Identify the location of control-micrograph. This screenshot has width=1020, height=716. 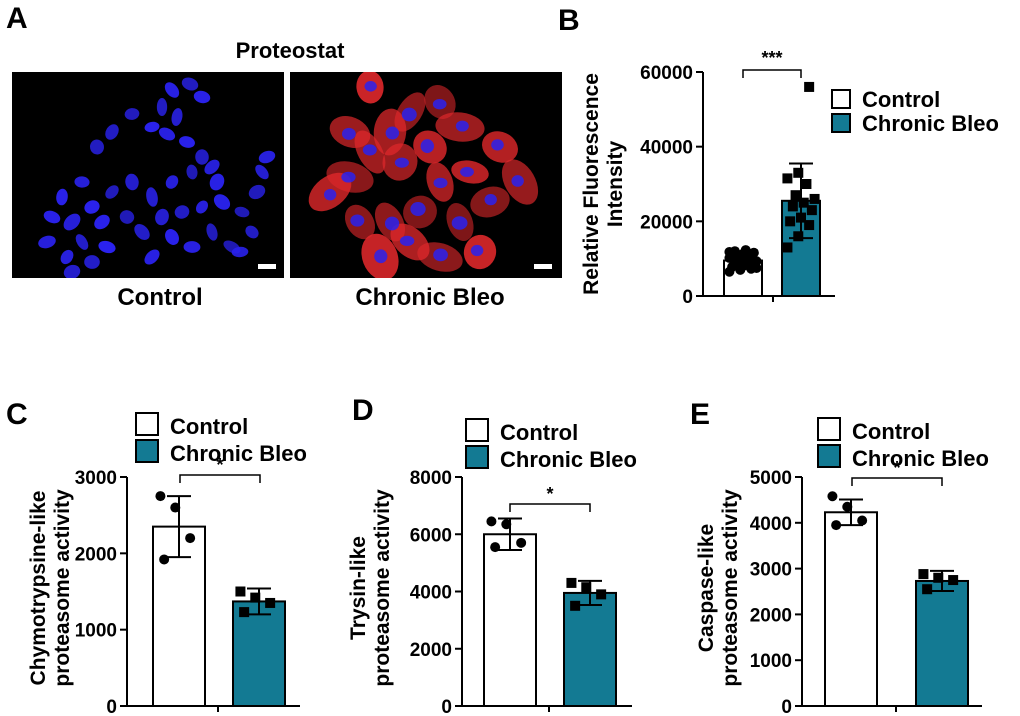
(148, 175).